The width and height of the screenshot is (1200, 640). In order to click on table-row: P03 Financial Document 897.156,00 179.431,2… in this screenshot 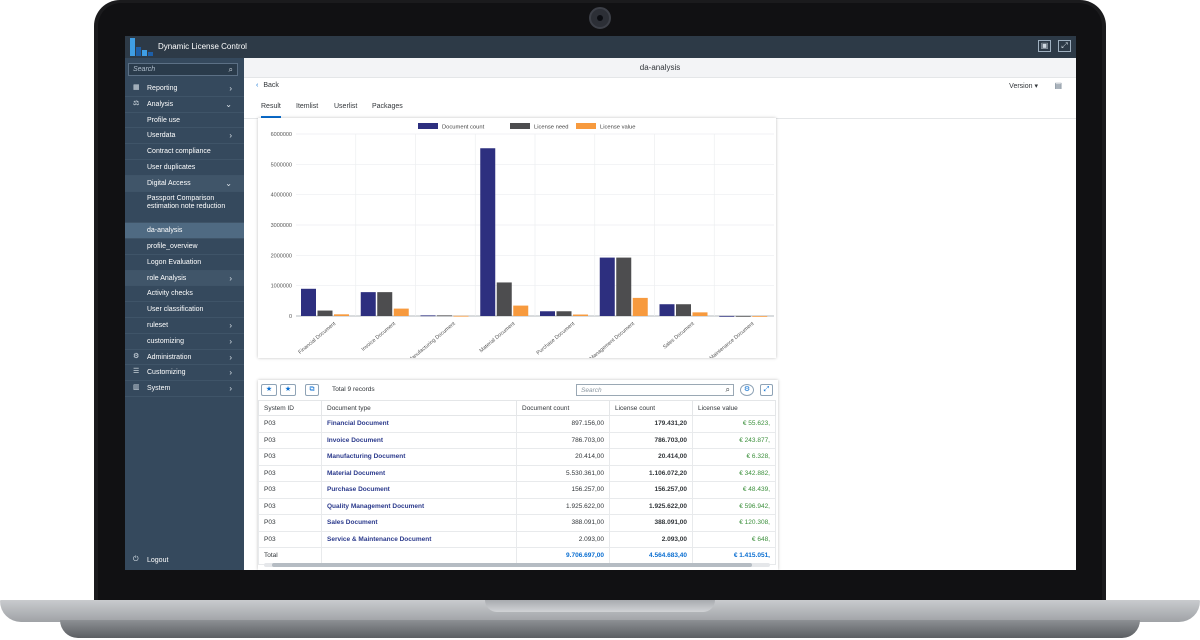, I will do `click(517, 424)`.